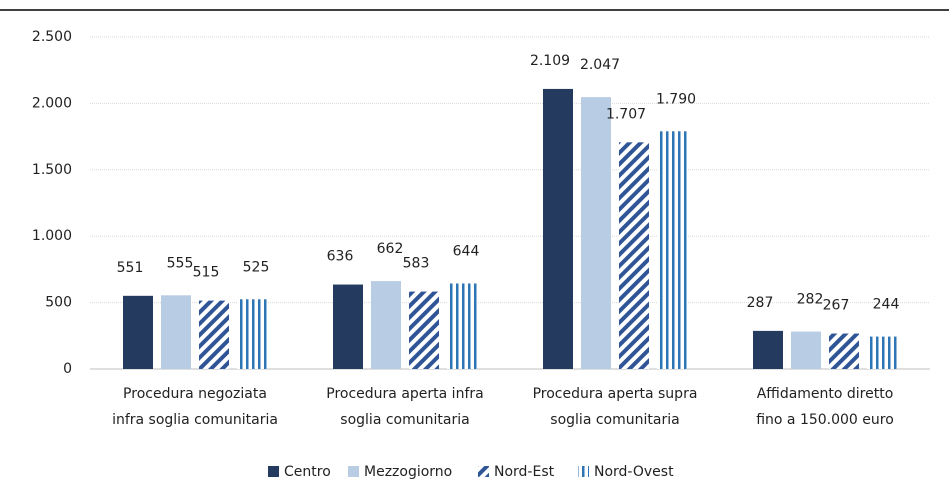 This screenshot has height=490, width=949. Describe the element at coordinates (130, 268) in the screenshot. I see `value-label: 551` at that location.